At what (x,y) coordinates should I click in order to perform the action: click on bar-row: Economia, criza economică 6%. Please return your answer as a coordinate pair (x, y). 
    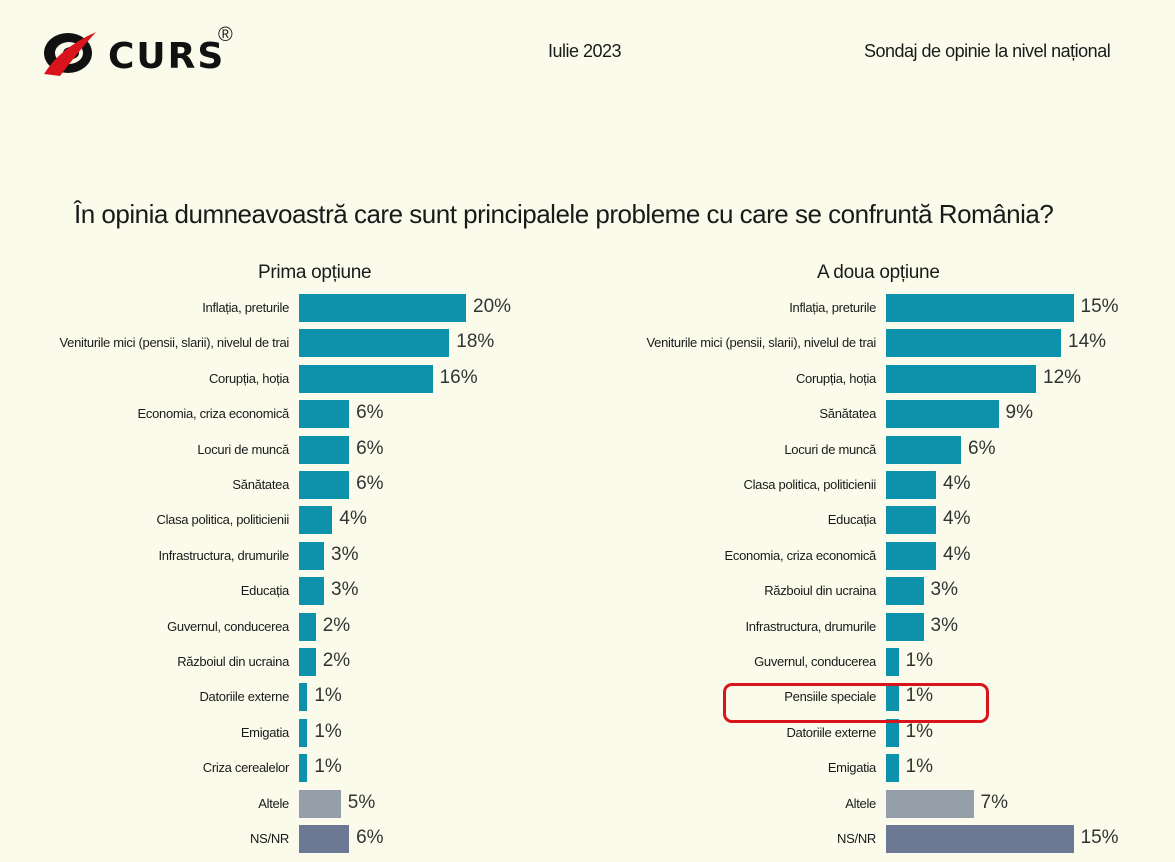
    Looking at the image, I should click on (587, 414).